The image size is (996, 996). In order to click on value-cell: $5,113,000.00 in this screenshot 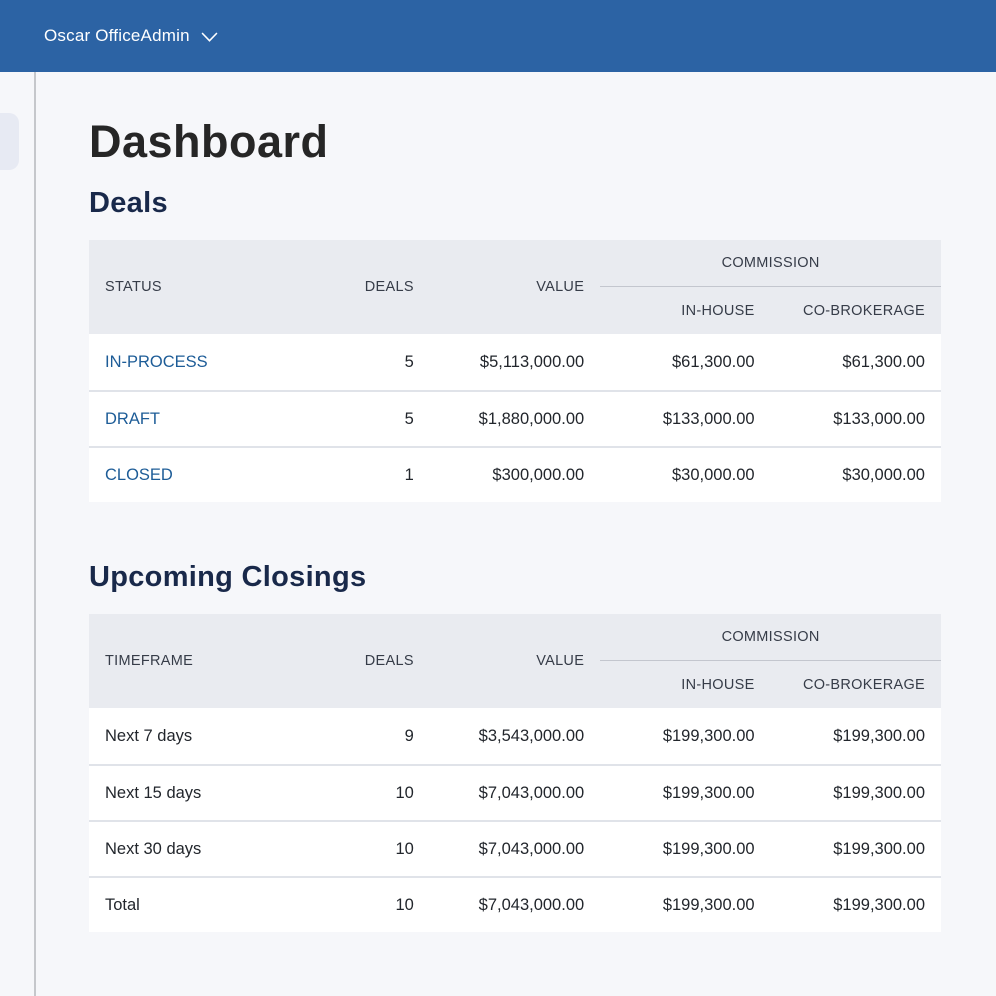, I will do `click(515, 362)`.